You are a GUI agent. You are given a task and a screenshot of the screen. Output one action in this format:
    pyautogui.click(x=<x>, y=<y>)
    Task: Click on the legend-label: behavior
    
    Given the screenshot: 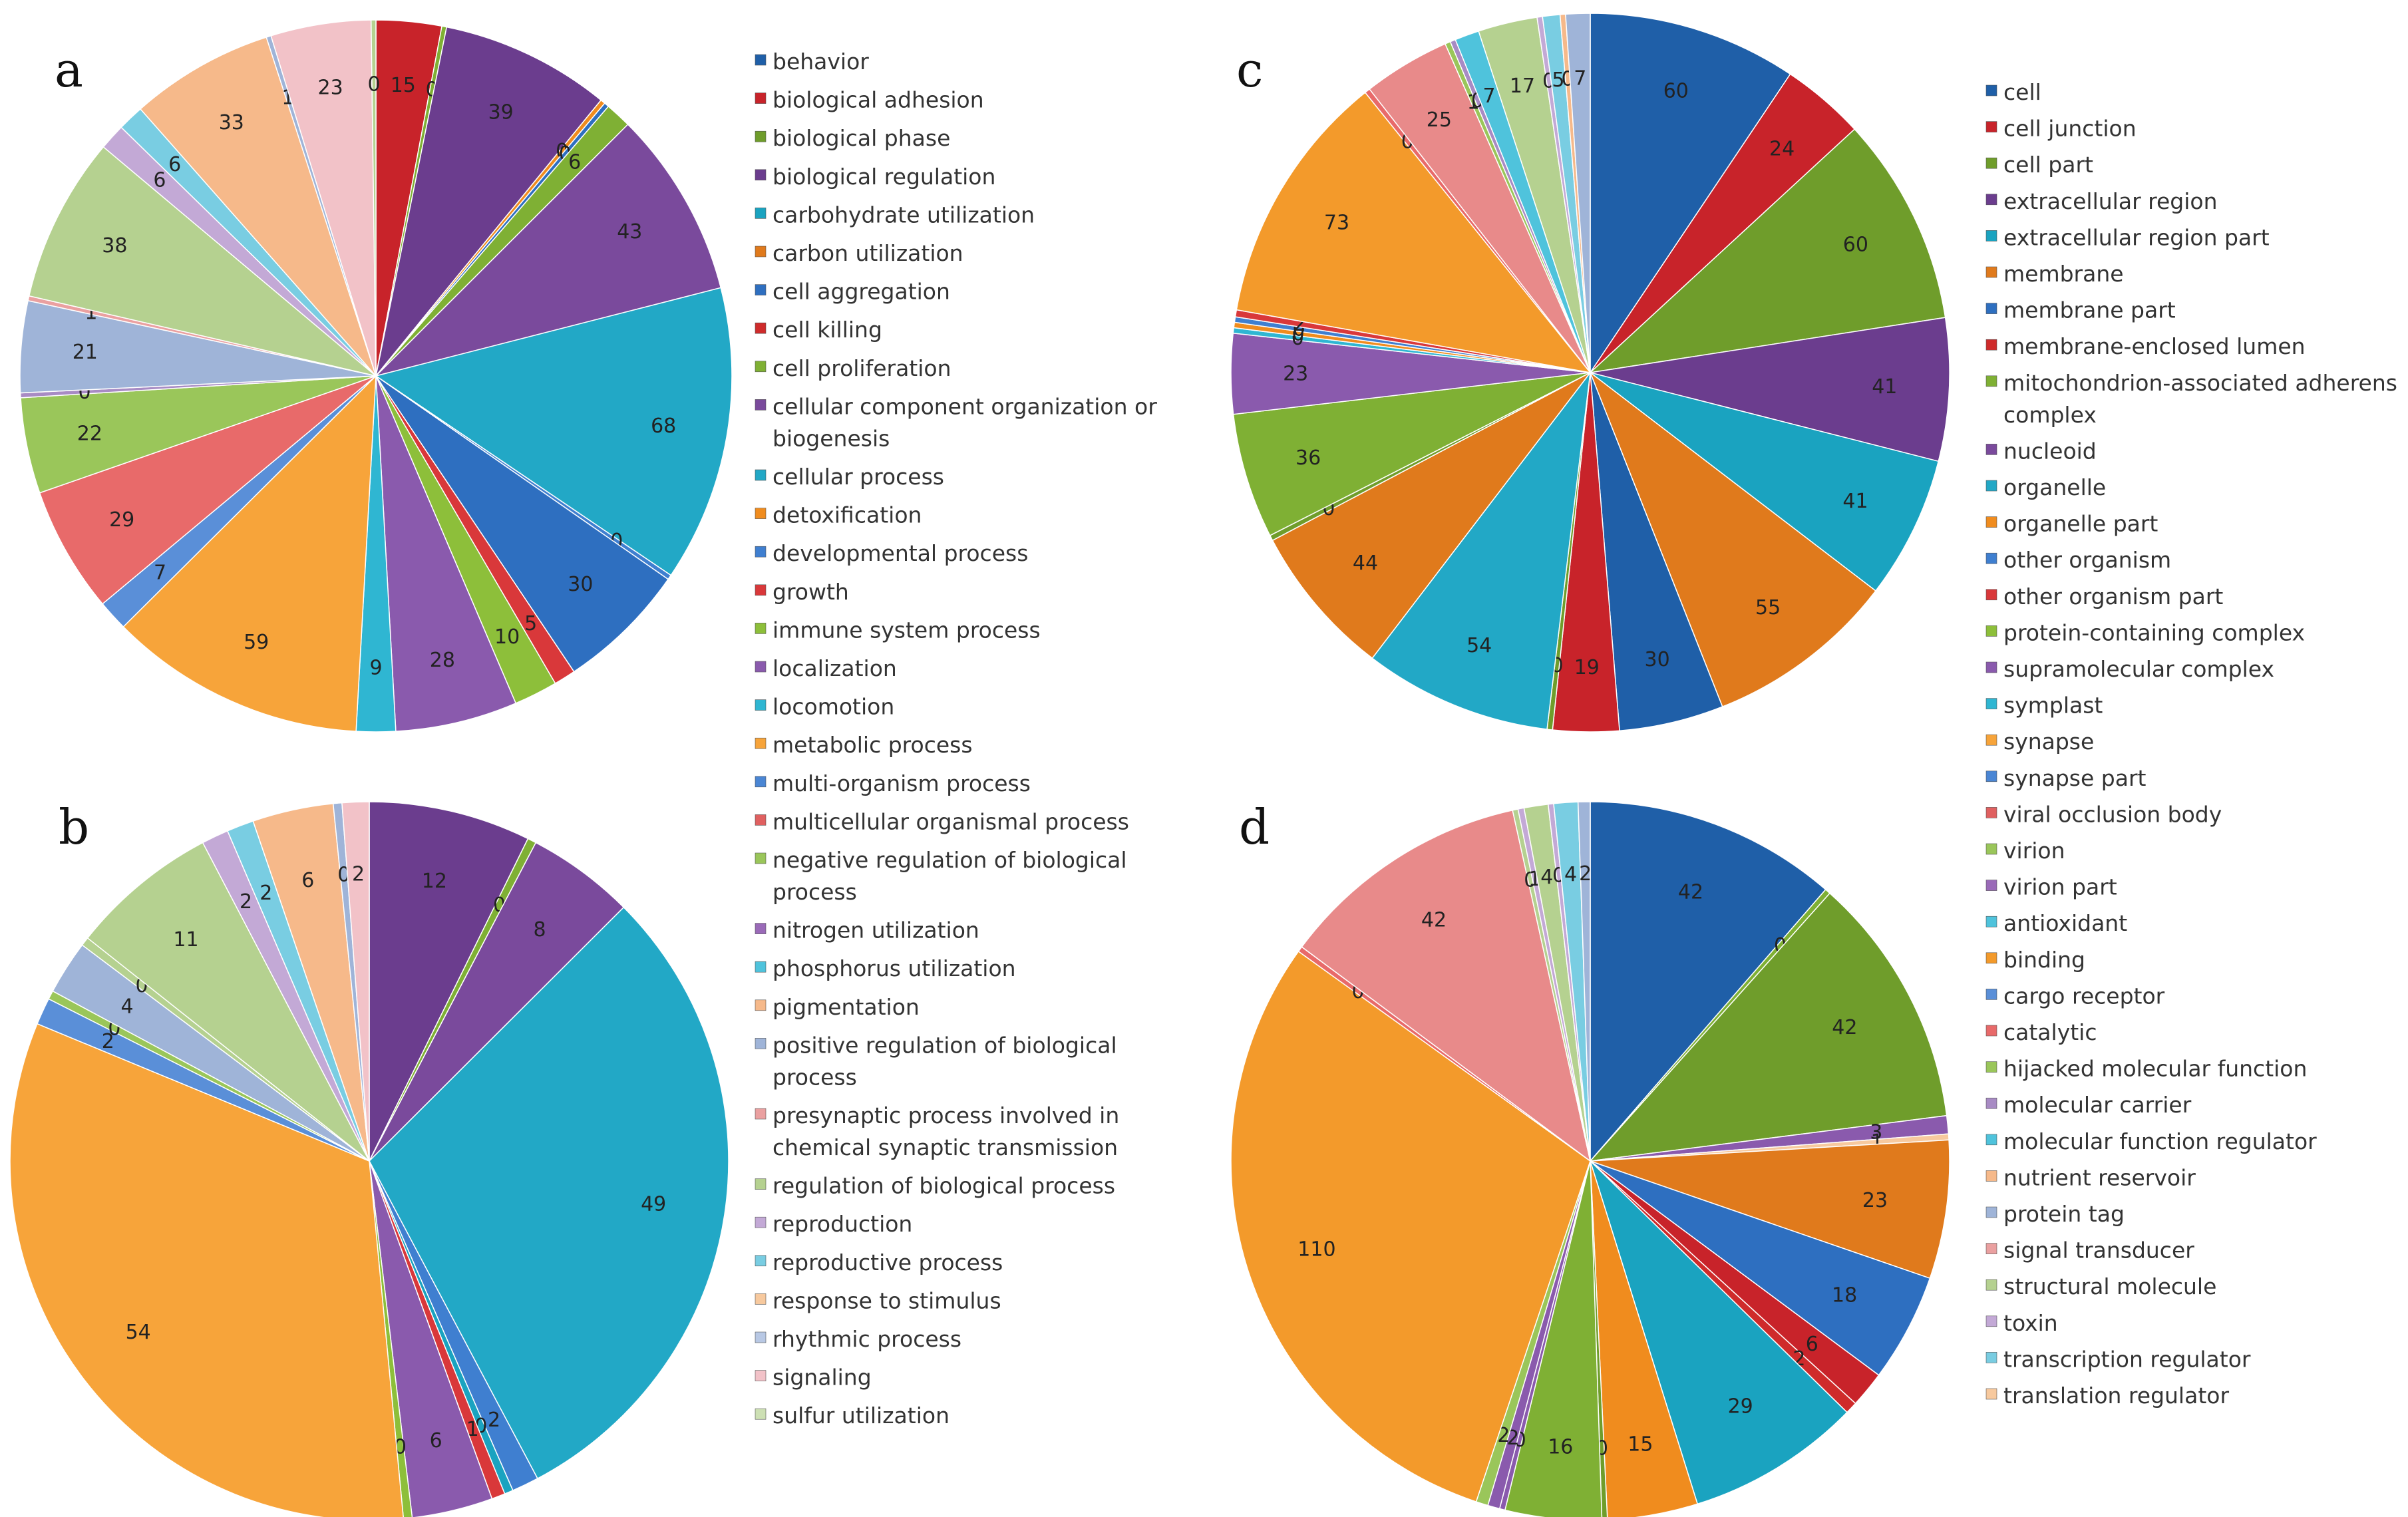 What is the action you would take?
    pyautogui.click(x=821, y=62)
    